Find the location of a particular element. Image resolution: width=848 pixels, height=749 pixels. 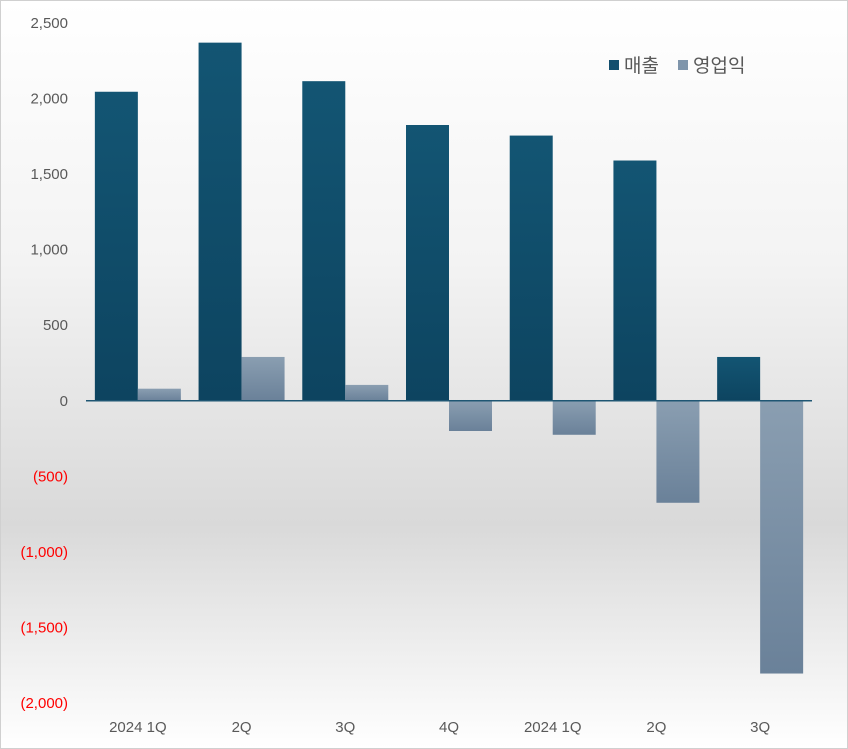

y-tick-label: (2,000) is located at coordinates (44, 703).